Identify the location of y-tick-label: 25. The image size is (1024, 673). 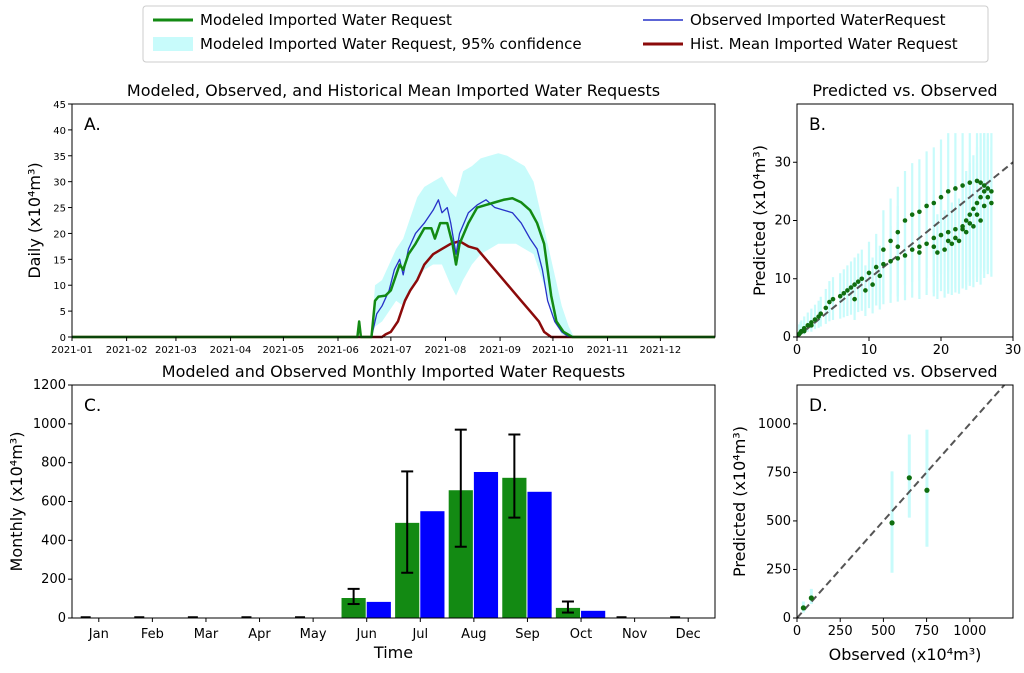
(59, 209).